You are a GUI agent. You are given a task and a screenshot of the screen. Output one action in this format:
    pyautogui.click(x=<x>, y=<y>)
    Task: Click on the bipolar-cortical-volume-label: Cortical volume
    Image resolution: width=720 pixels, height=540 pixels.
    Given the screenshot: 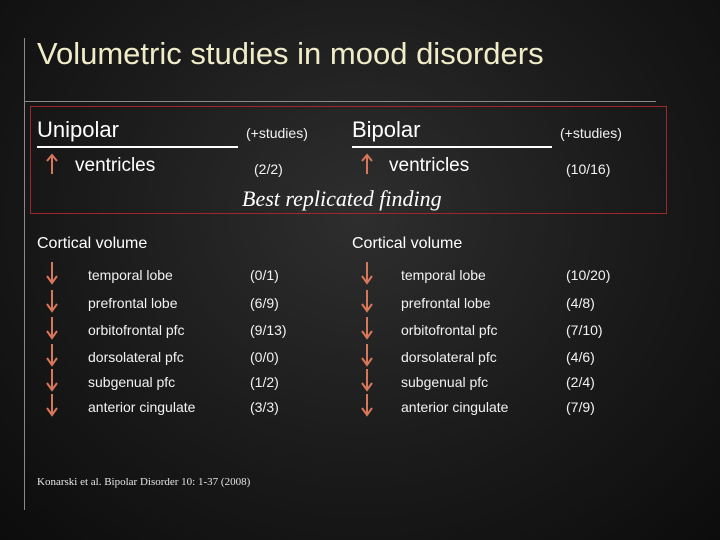 What is the action you would take?
    pyautogui.click(x=407, y=243)
    